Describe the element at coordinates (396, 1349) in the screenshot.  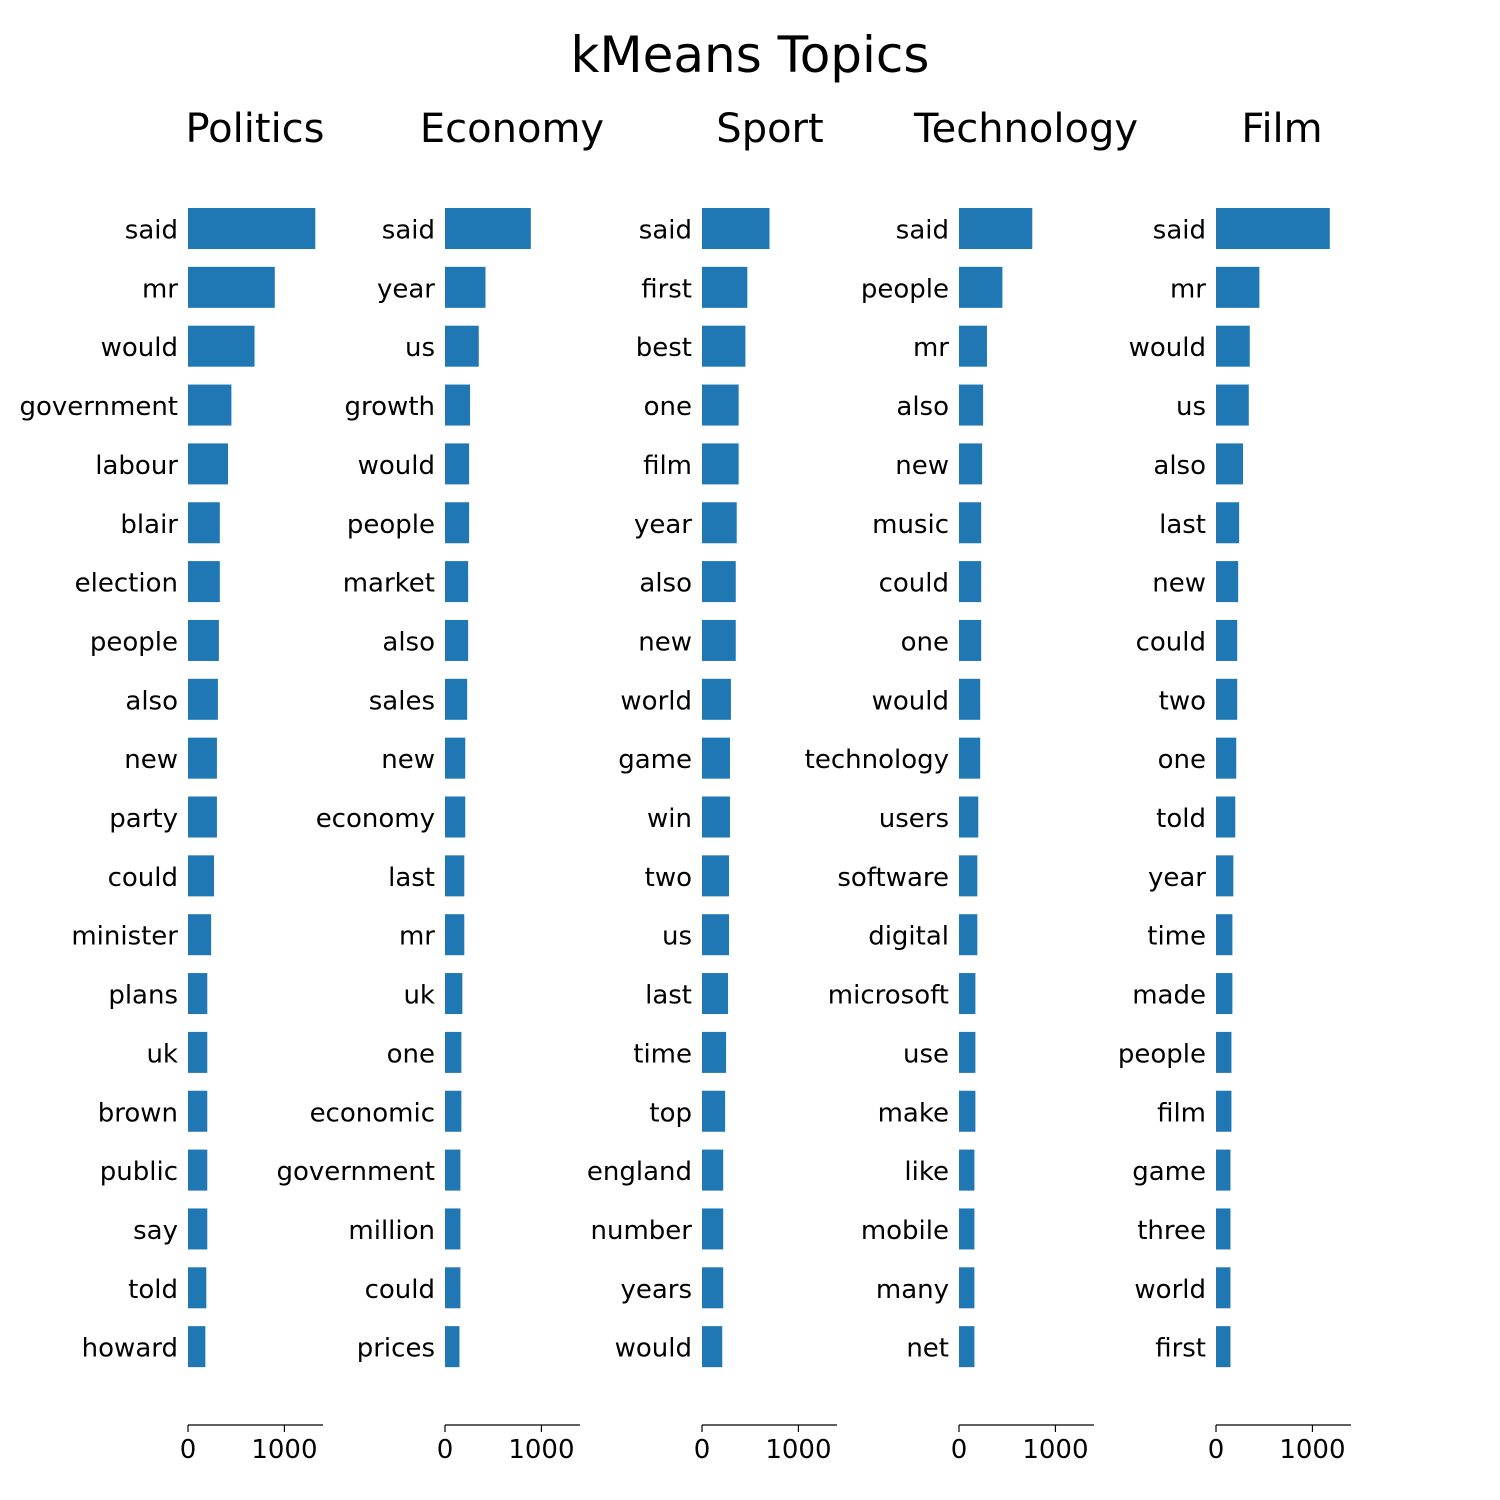
I see `category-label: prices` at that location.